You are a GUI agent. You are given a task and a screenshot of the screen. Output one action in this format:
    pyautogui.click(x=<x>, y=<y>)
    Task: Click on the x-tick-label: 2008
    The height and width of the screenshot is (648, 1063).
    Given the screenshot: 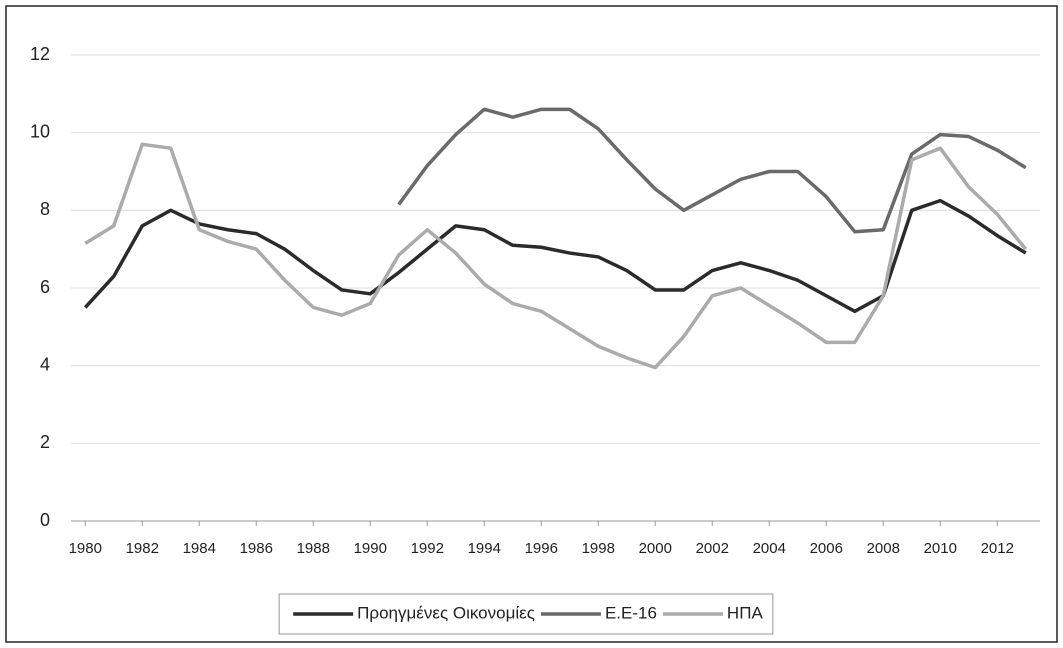 What is the action you would take?
    pyautogui.click(x=883, y=548)
    